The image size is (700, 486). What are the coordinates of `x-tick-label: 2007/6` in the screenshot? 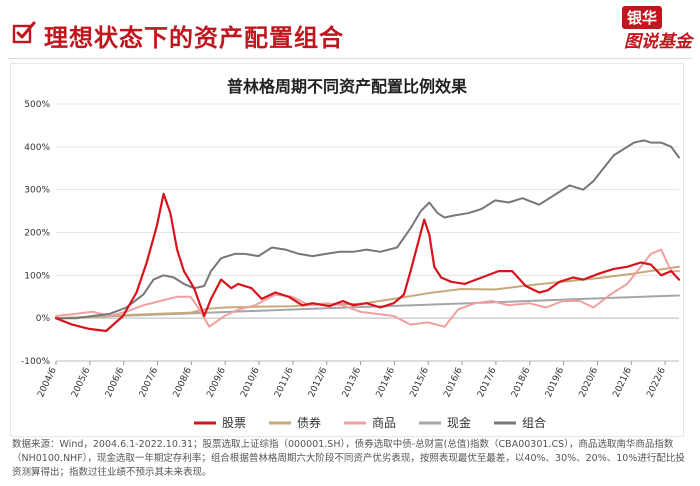 It's located at (149, 382).